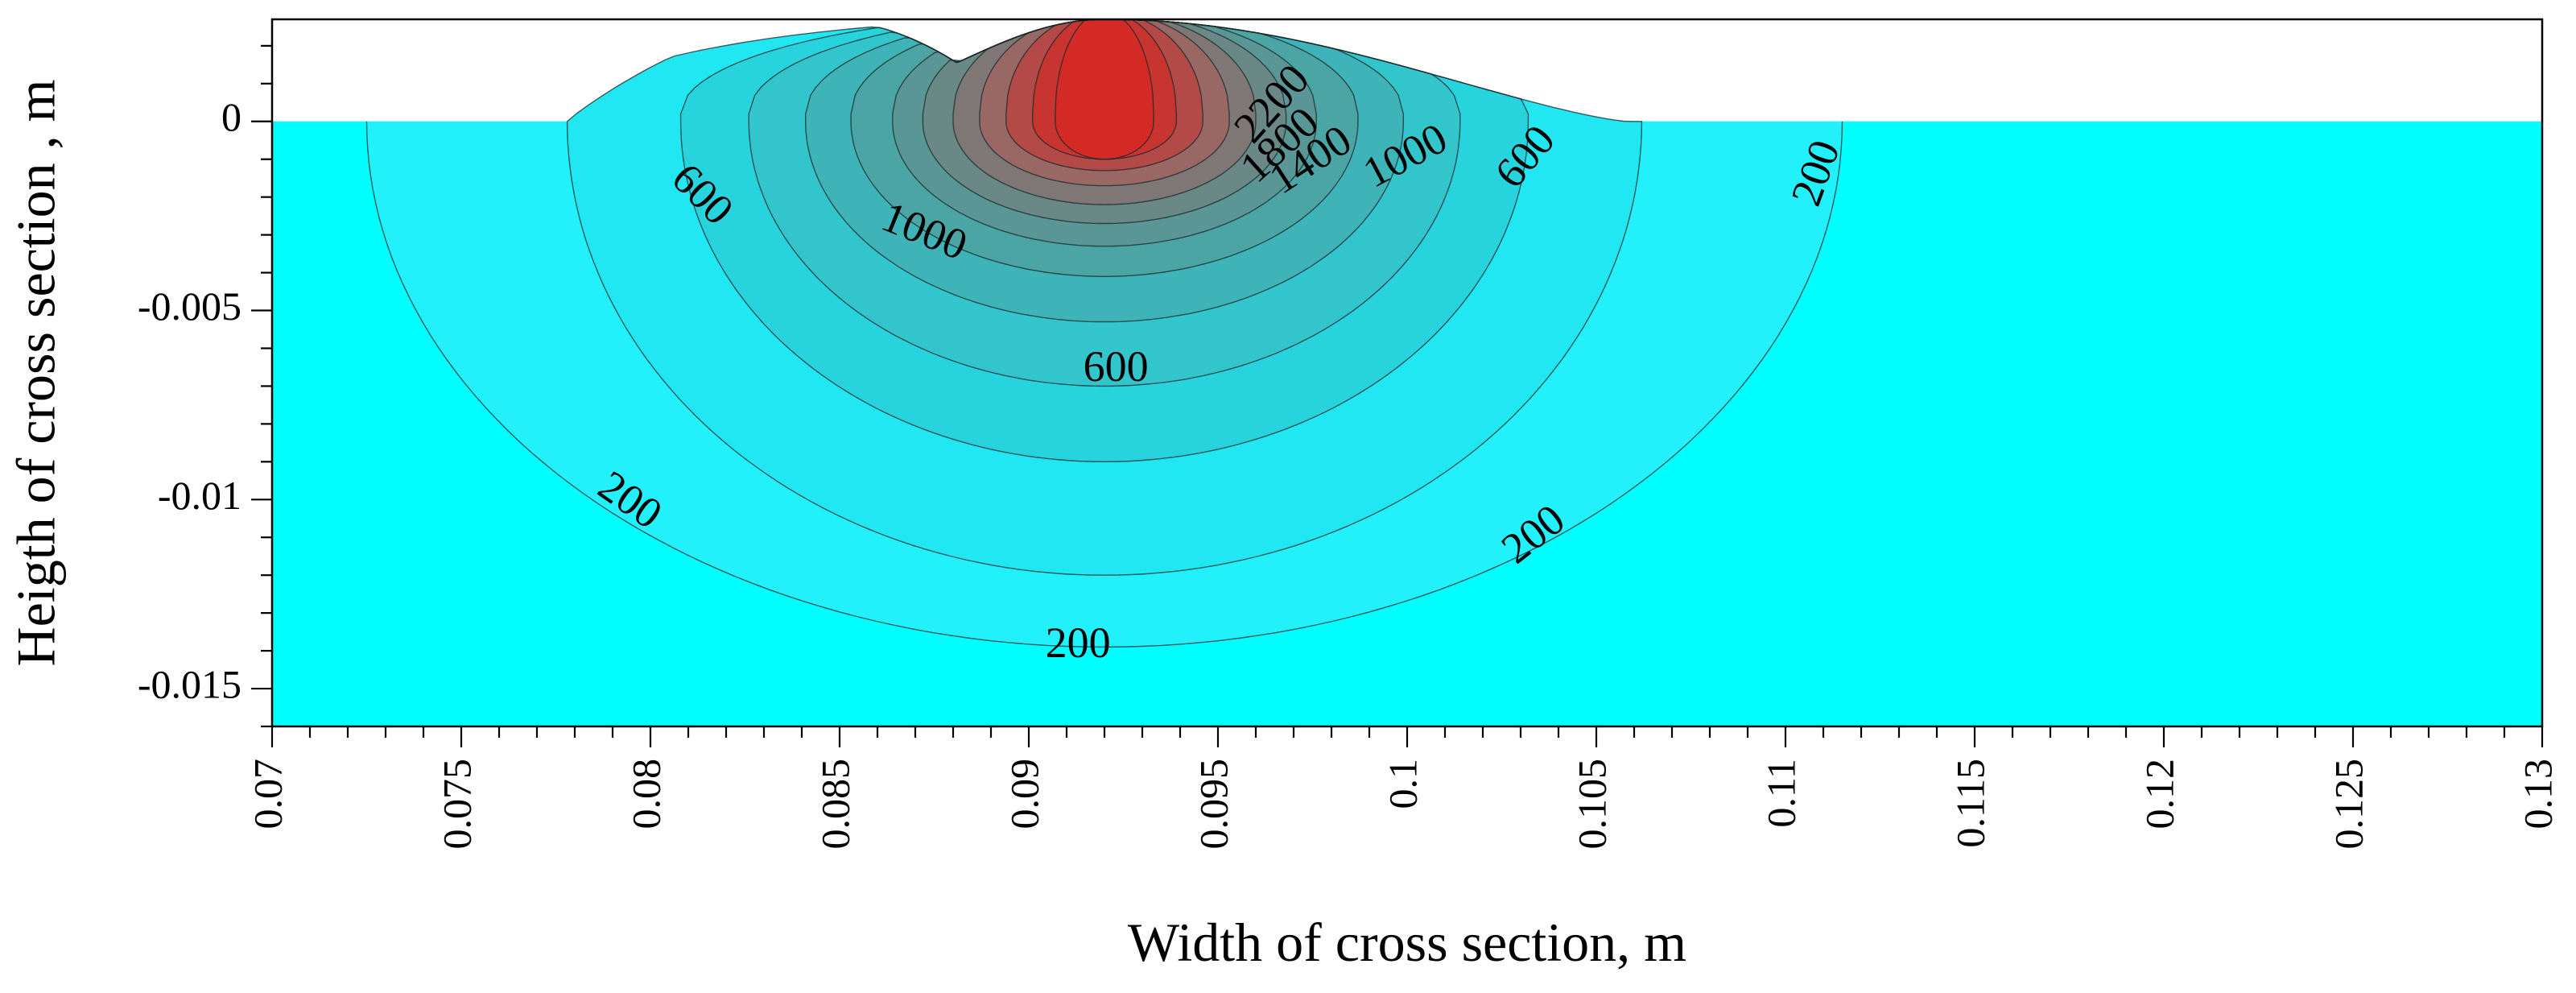 The width and height of the screenshot is (2576, 993). Describe the element at coordinates (190, 684) in the screenshot. I see `y-tick-label: -0.015` at that location.